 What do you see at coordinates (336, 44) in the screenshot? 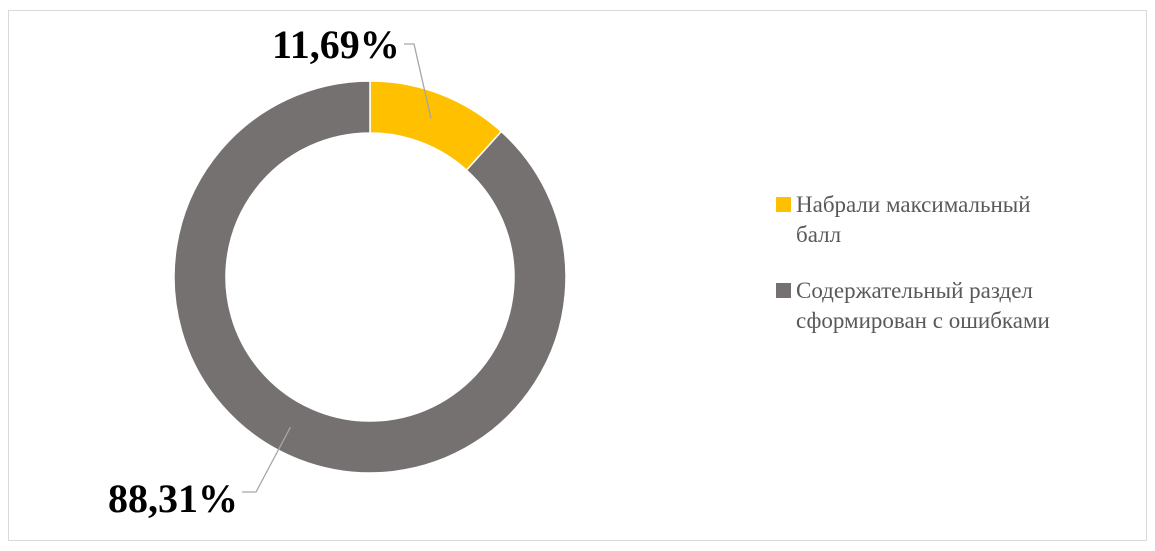
I see `data-label-max-score: 11,69%` at bounding box center [336, 44].